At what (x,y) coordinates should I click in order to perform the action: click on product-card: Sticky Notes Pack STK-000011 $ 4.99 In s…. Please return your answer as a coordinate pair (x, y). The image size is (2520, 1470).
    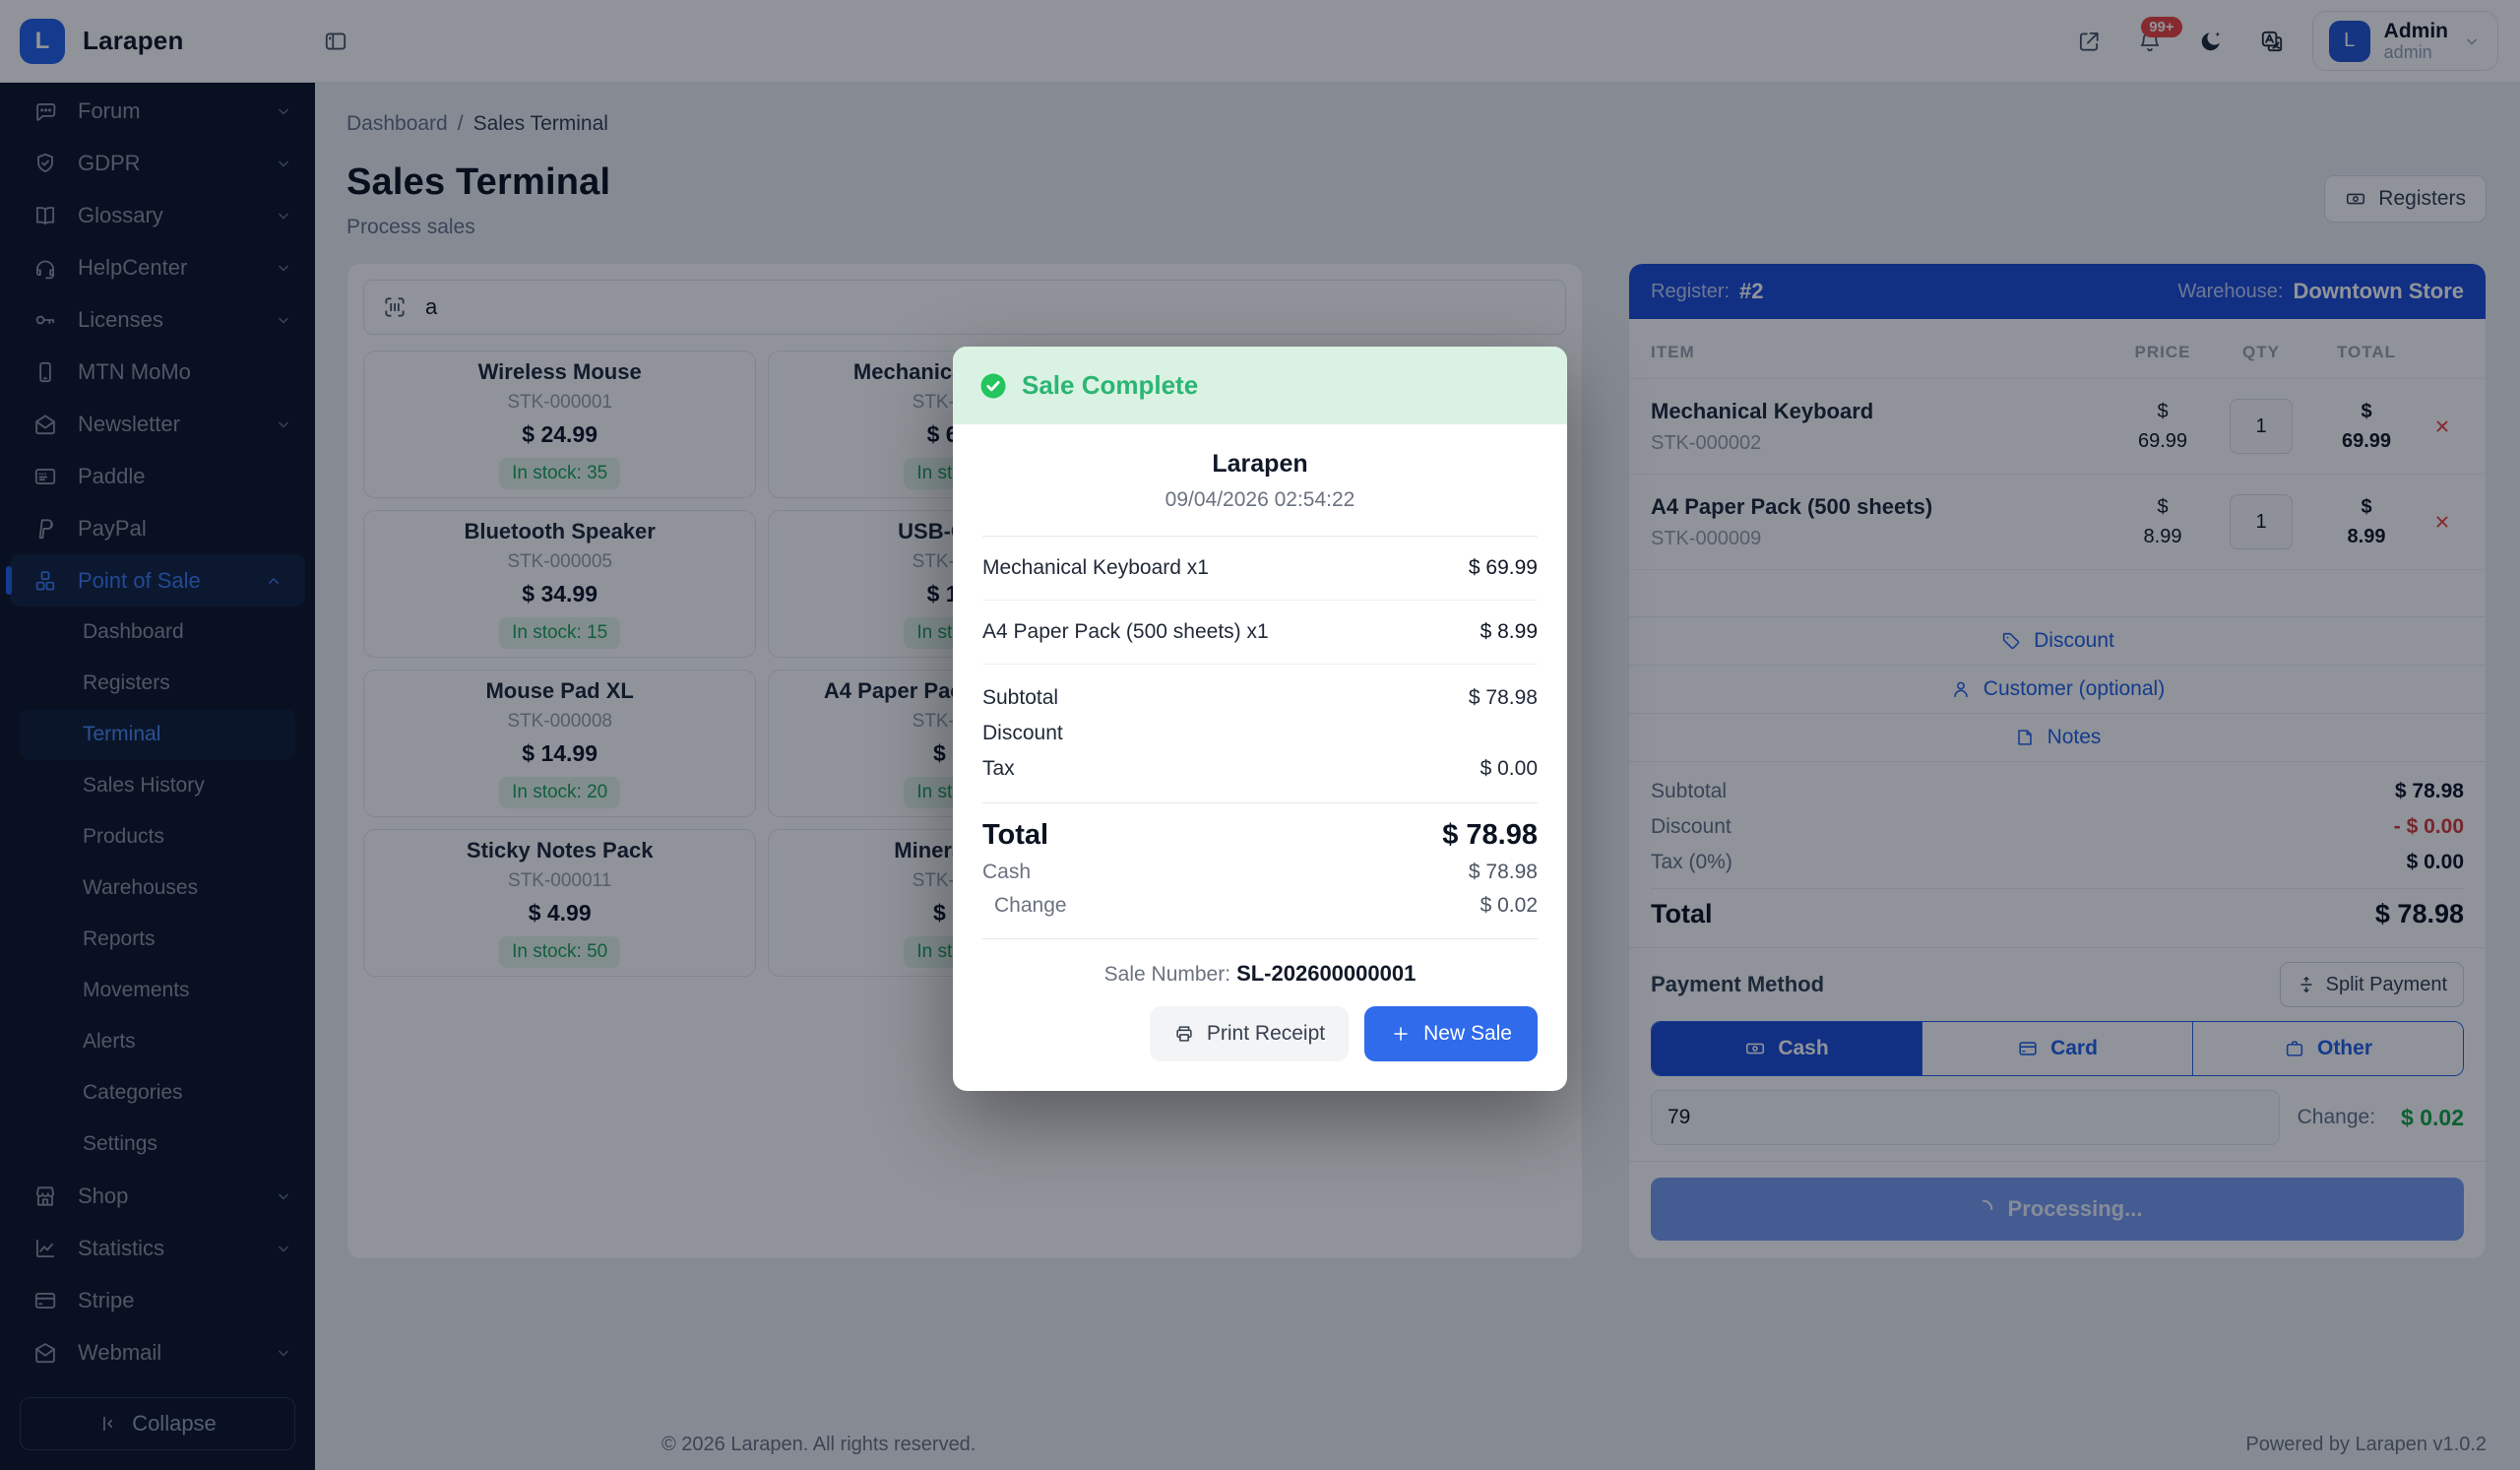
    Looking at the image, I should click on (560, 903).